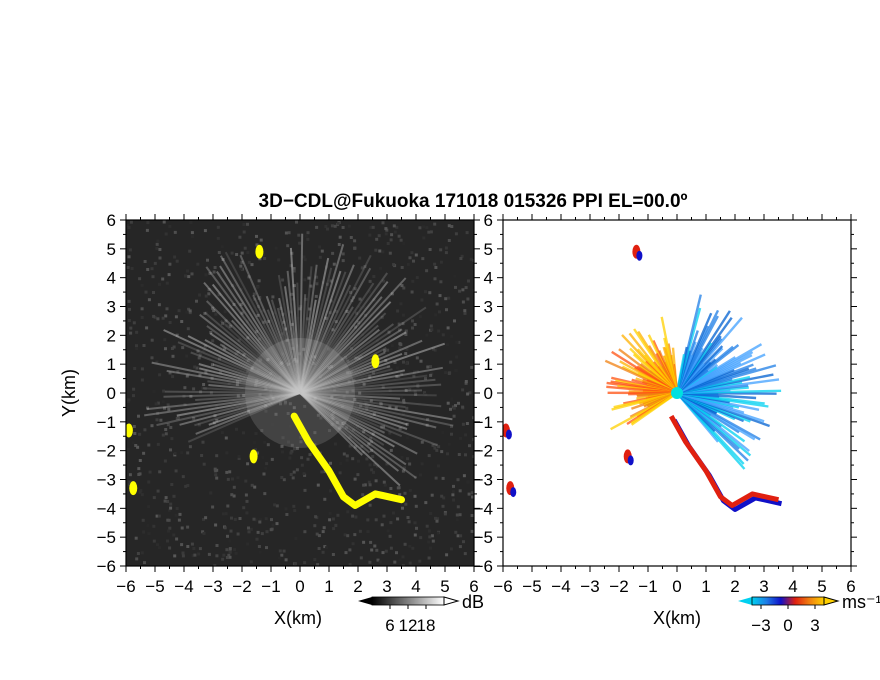 This screenshot has width=880, height=680. What do you see at coordinates (444, 586) in the screenshot?
I see `x-tick-label: 5` at bounding box center [444, 586].